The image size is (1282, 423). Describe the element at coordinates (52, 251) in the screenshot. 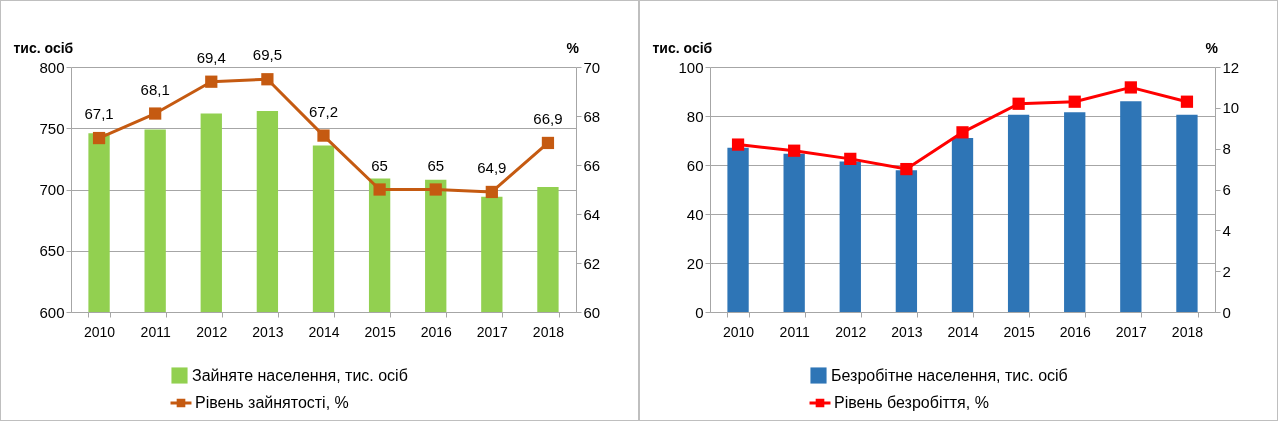

I see `y-tick-label: 650` at that location.